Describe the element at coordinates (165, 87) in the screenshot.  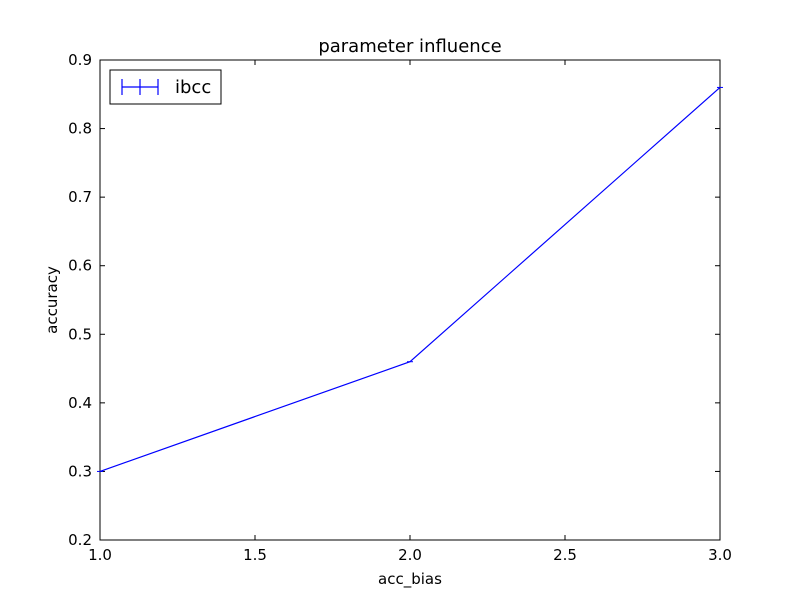
I see `legend: ibcc` at that location.